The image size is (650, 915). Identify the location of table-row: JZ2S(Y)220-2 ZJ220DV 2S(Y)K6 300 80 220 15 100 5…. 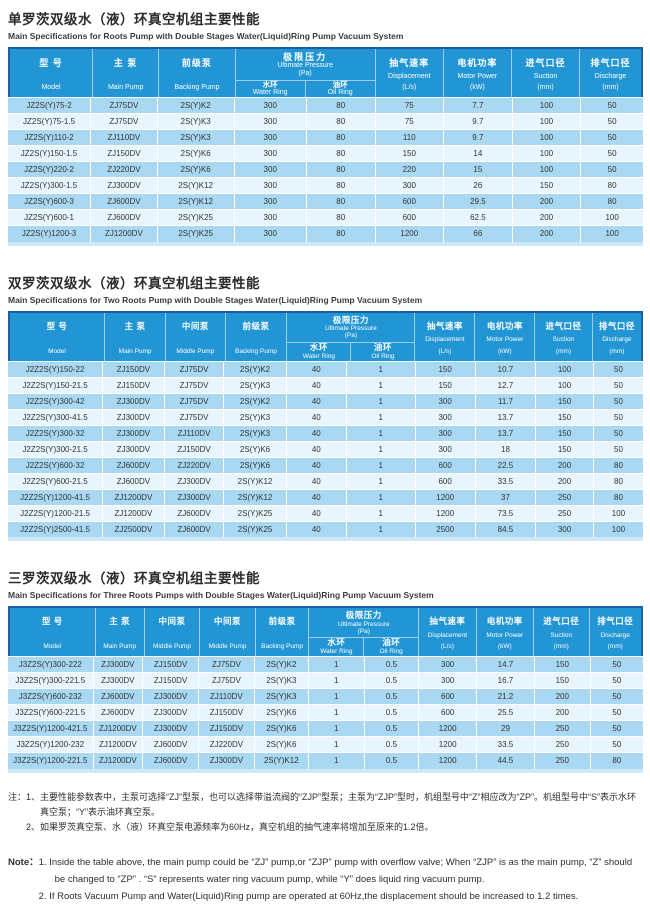
(325, 169).